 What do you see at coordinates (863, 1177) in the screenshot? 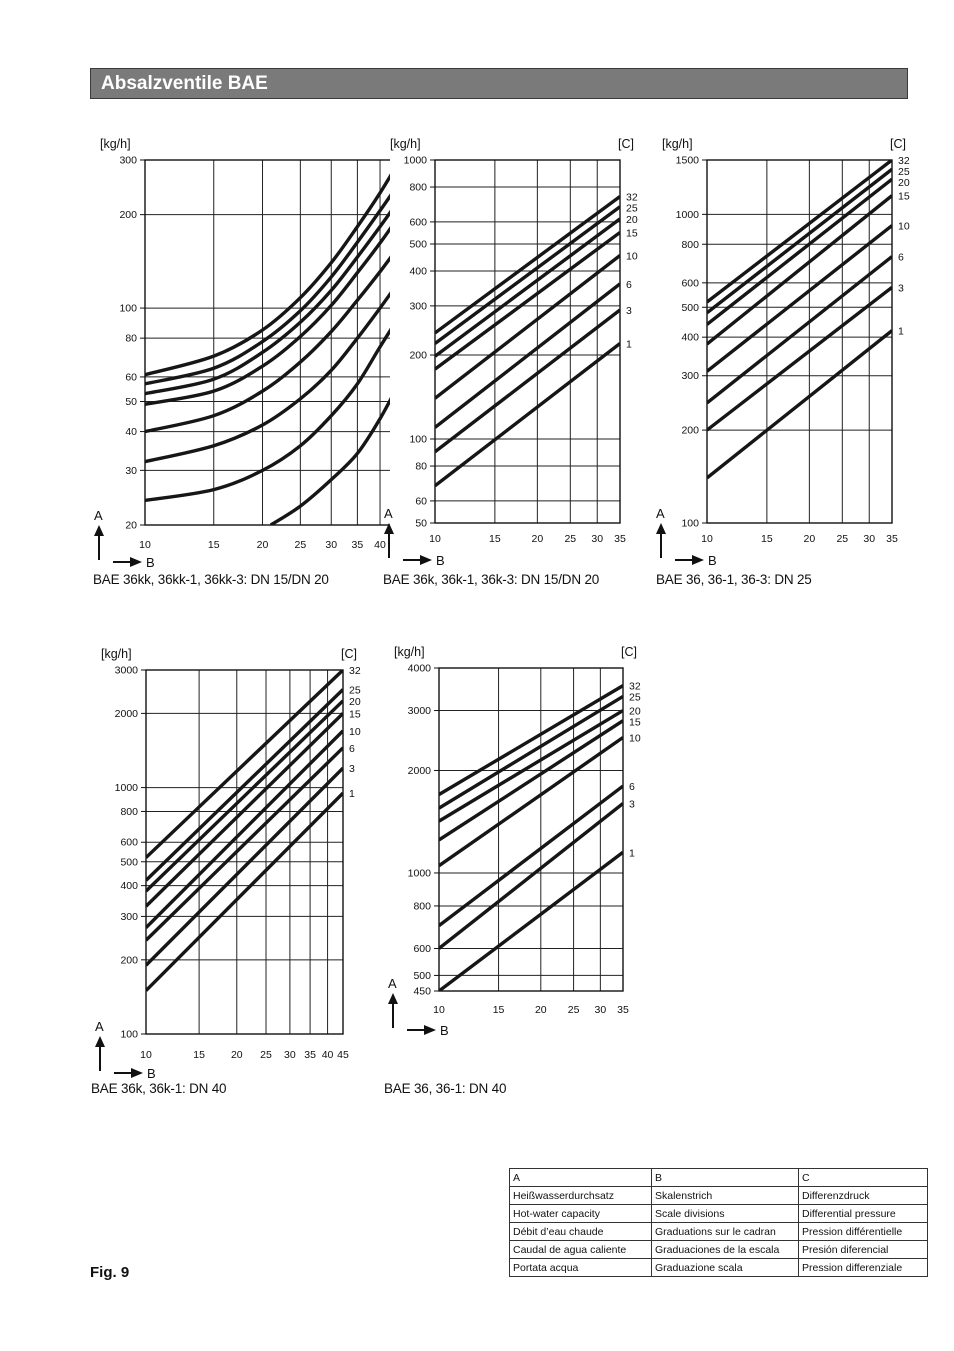
I see `legend-cell: C` at bounding box center [863, 1177].